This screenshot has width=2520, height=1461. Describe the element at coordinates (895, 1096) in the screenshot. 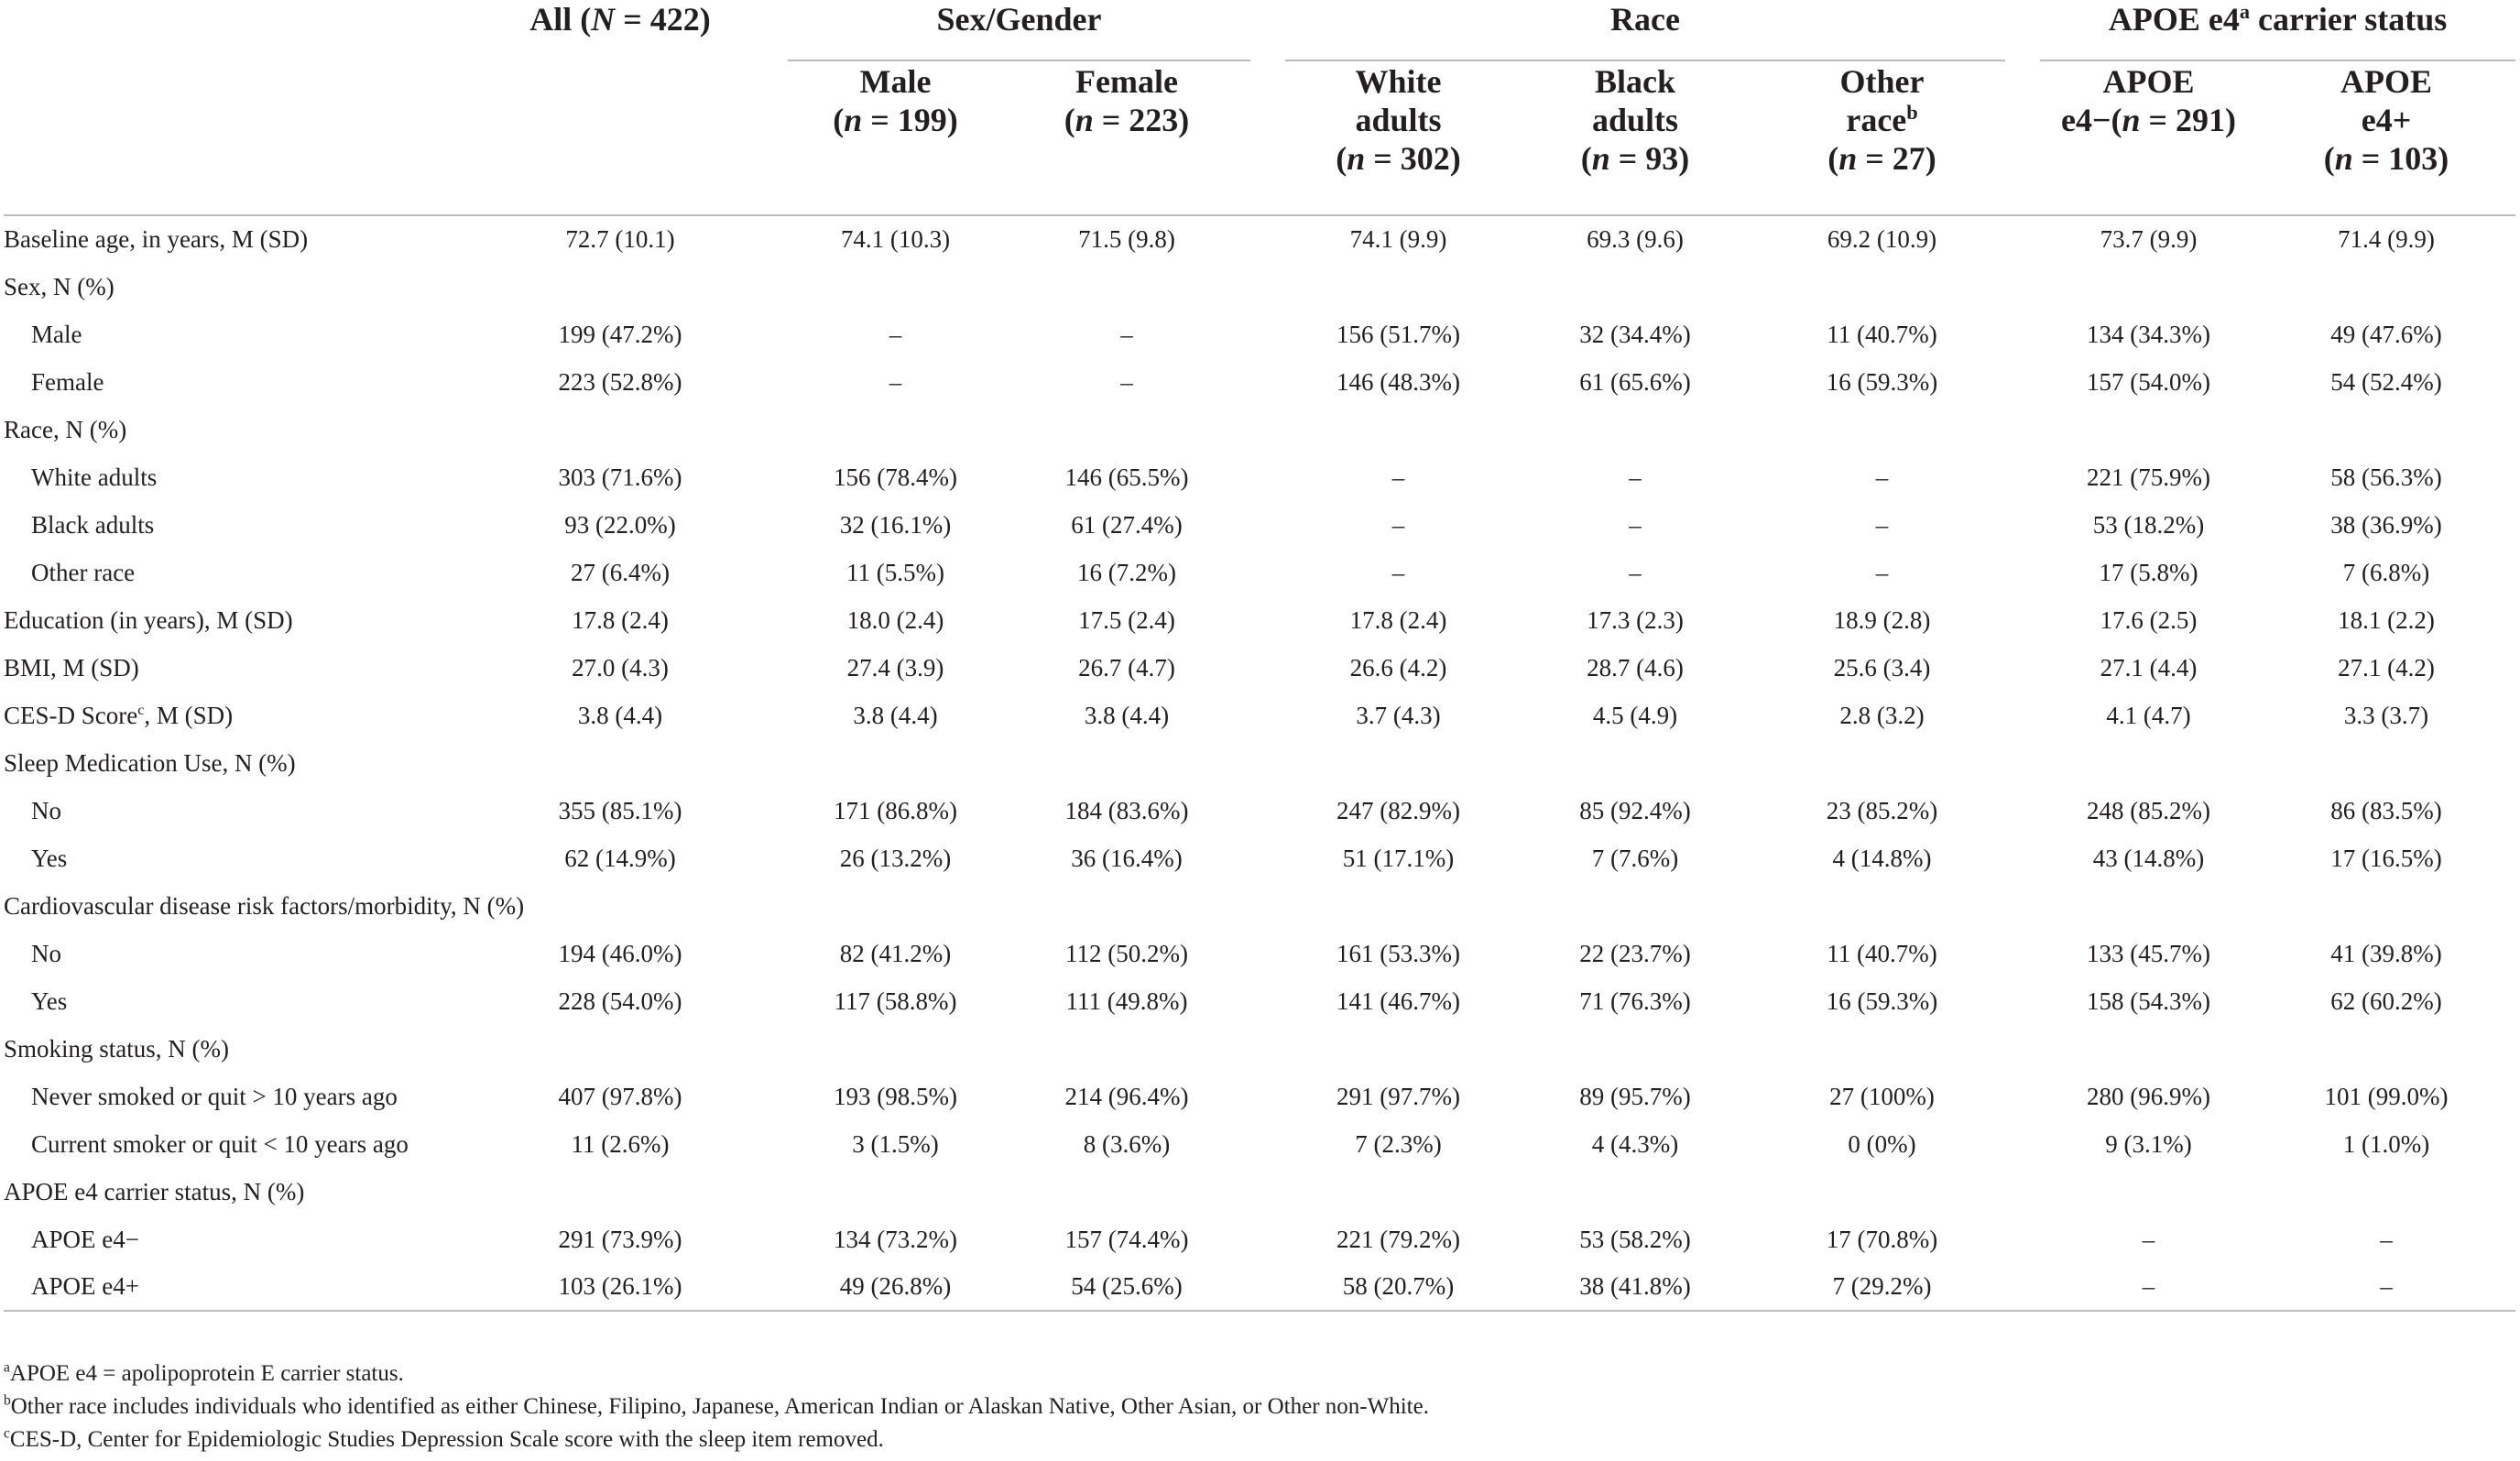

I see `table-cell: 193 (98.5%)` at that location.